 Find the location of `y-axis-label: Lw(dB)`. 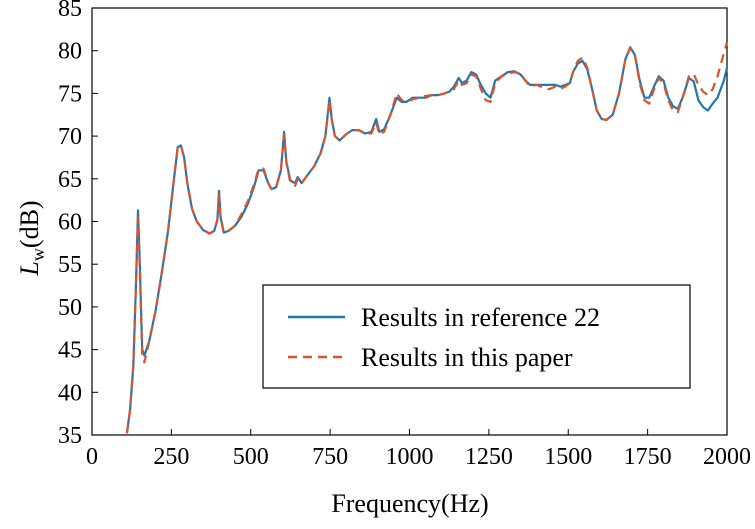

y-axis-label: Lw(dB) is located at coordinates (31, 238).